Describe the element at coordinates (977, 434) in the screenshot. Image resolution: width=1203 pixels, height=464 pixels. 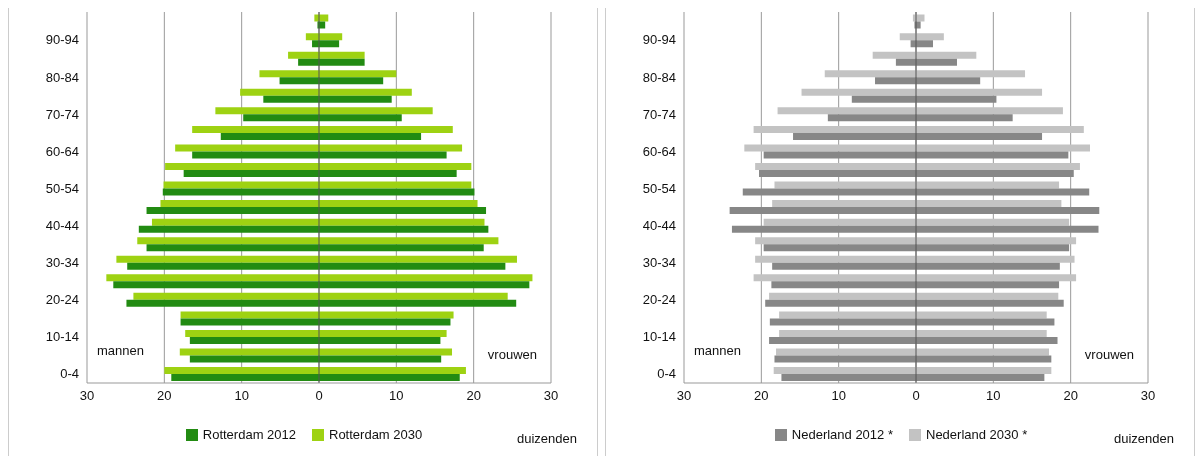
I see `legend-label: Nederland 2030 *` at that location.